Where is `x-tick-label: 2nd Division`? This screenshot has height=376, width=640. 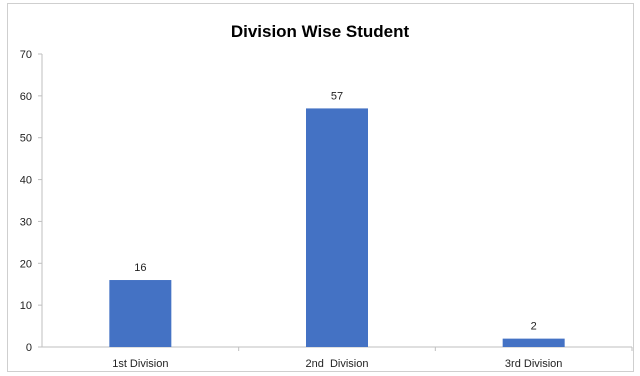 x-tick-label: 2nd Division is located at coordinates (337, 364).